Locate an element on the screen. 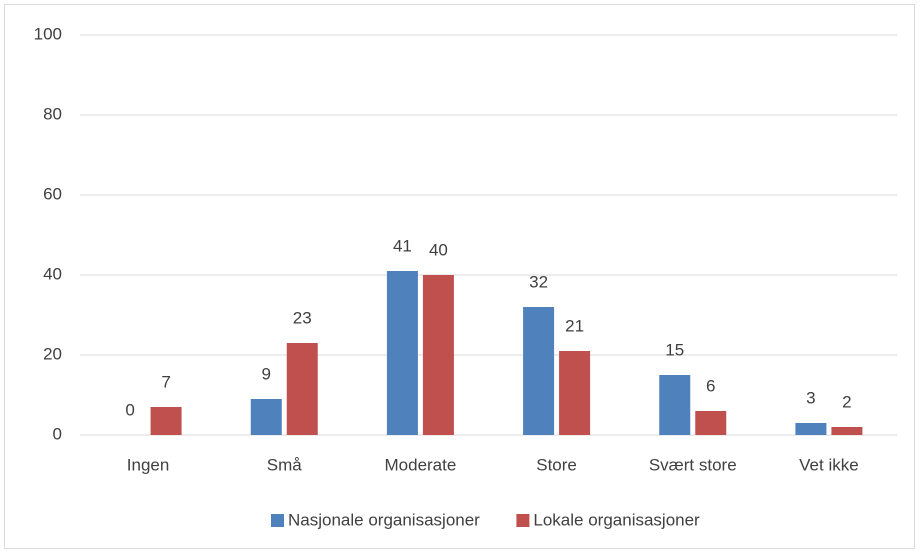  value-label: 41 is located at coordinates (402, 245).